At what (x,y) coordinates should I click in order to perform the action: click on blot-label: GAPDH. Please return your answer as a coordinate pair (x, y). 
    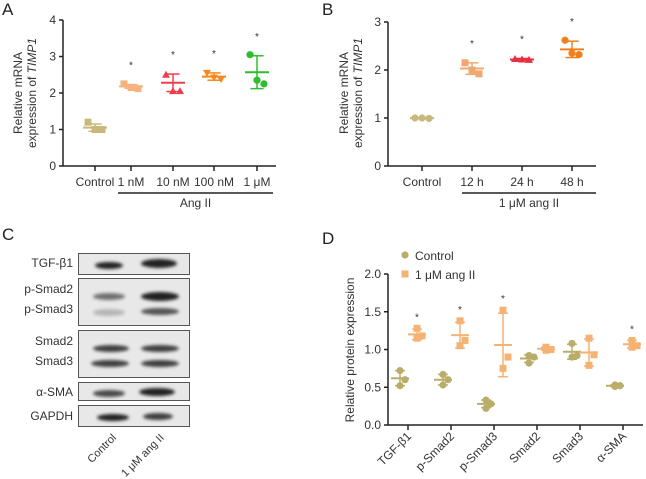
    Looking at the image, I should click on (51, 416).